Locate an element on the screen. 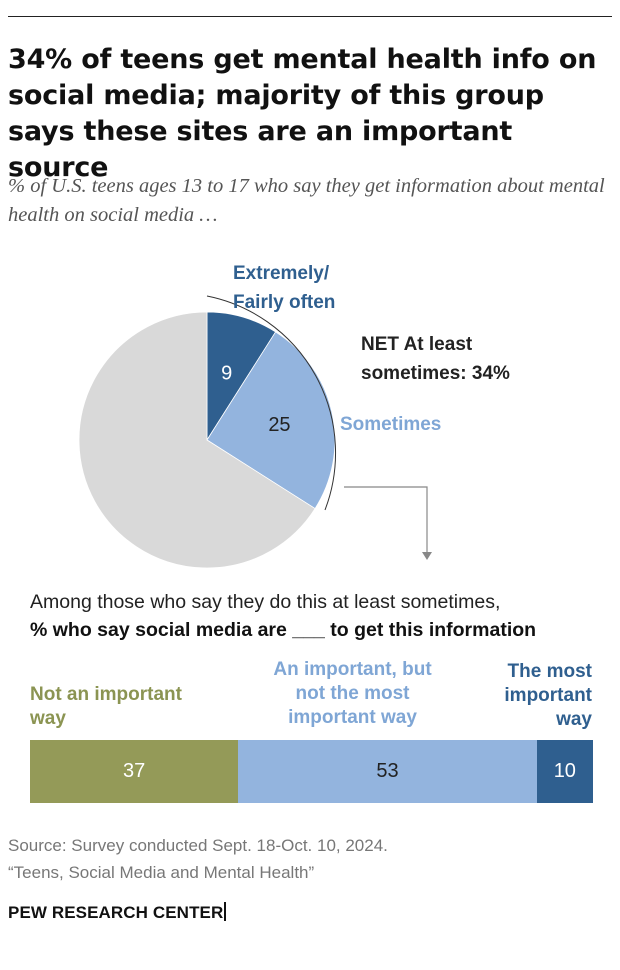  label-extremely-line2: Fairly often is located at coordinates (284, 302).